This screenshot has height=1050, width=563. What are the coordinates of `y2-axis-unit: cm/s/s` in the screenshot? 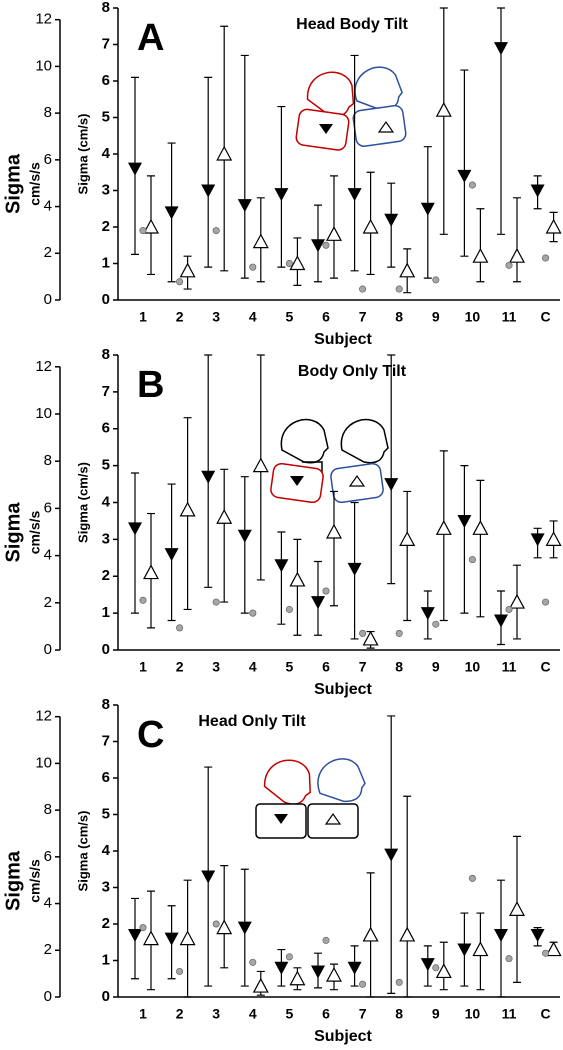 It's located at (35, 184).